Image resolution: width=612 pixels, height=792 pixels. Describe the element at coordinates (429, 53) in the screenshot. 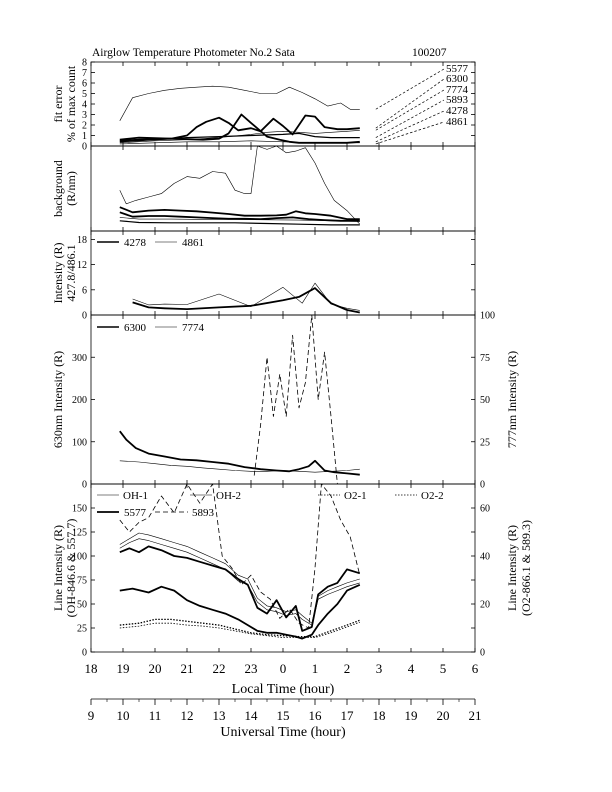

I see `figure-date-code: 100207` at that location.